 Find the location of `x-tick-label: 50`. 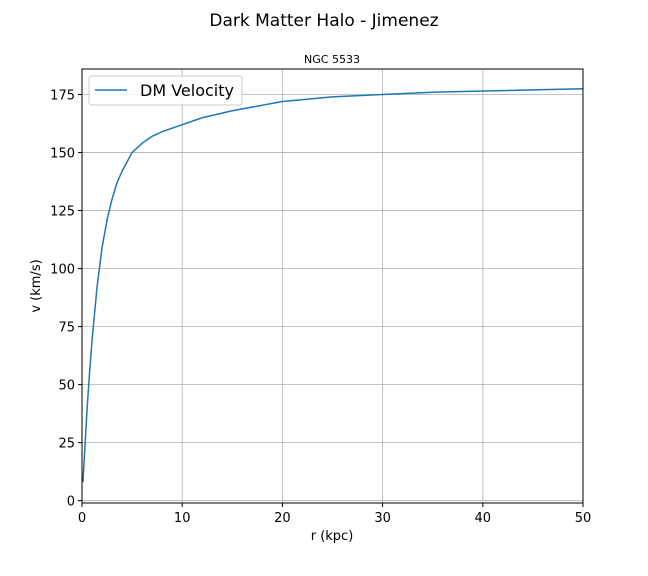

x-tick-label: 50 is located at coordinates (583, 518).